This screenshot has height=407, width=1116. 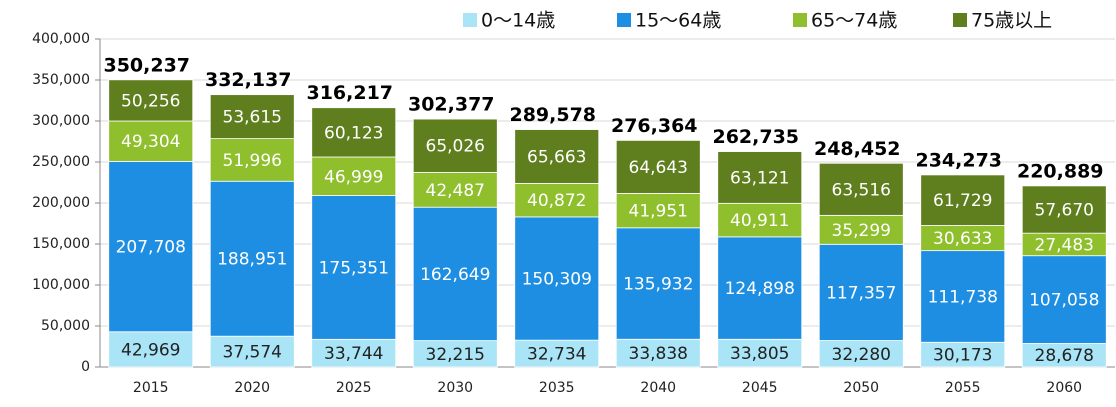 I want to click on data-label: 35,299, so click(x=861, y=231).